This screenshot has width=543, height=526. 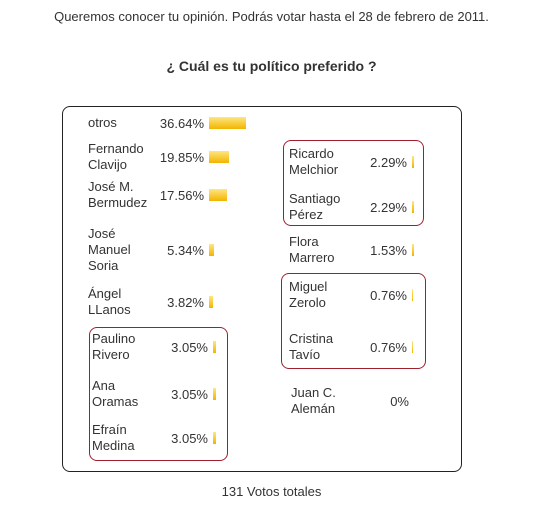 What do you see at coordinates (315, 206) in the screenshot?
I see `option-name: Santiago Pérez` at bounding box center [315, 206].